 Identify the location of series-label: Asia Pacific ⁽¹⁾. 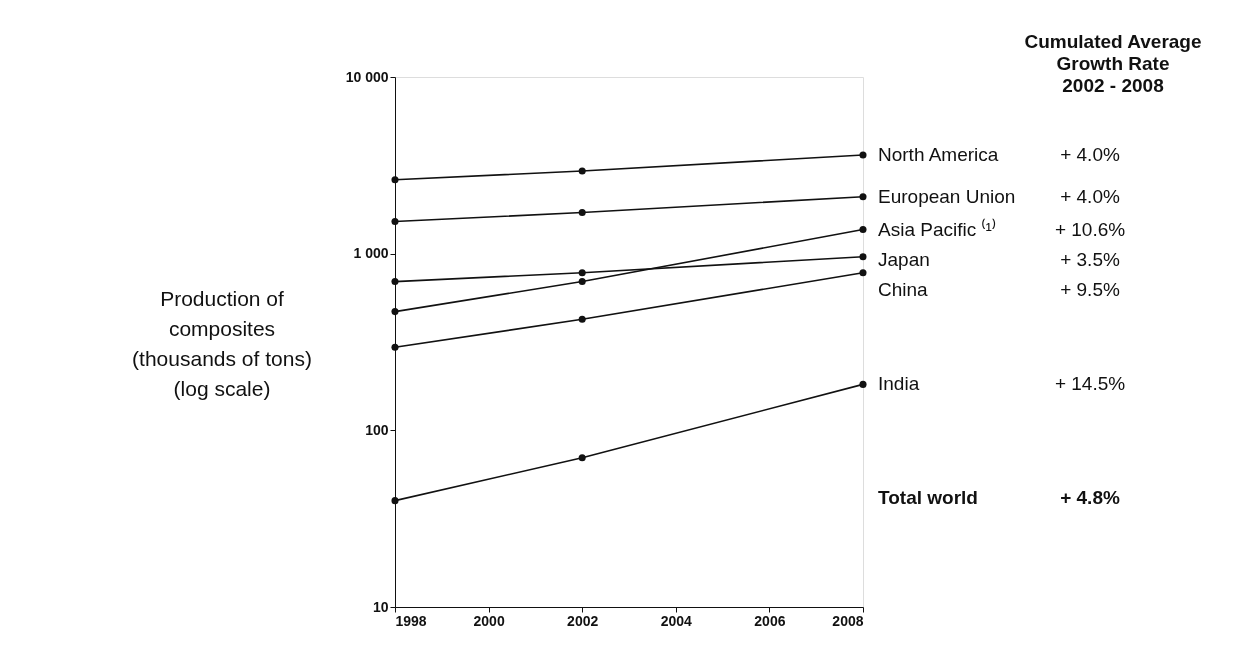
(937, 228).